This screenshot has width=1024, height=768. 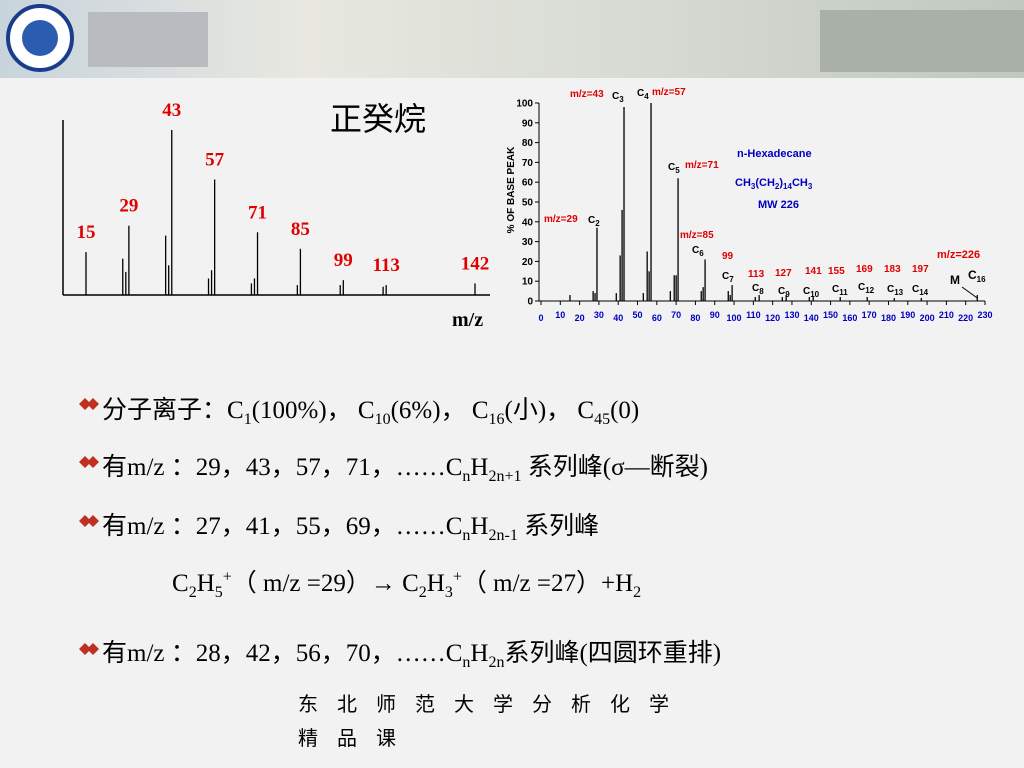 I want to click on bullet-text: 有m/z ：29，43，57，71，……CnH2n+1 系列峰(σ—断裂), so click(x=405, y=466).